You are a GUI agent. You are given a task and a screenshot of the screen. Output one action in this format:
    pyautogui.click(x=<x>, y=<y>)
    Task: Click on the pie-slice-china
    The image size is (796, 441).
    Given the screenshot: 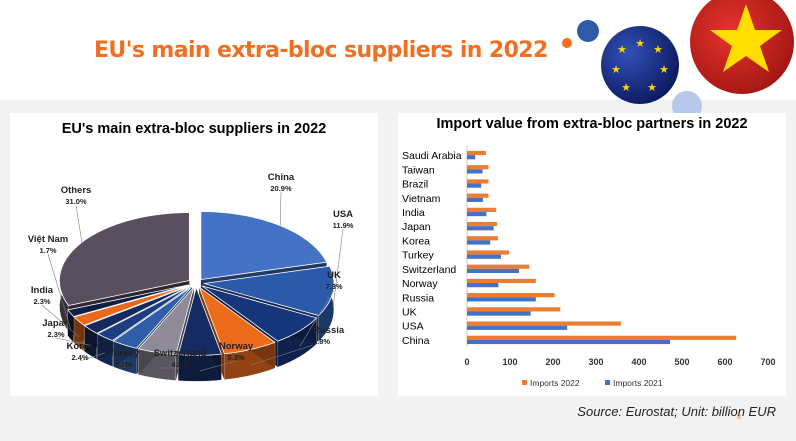 What is the action you would take?
    pyautogui.click(x=264, y=245)
    